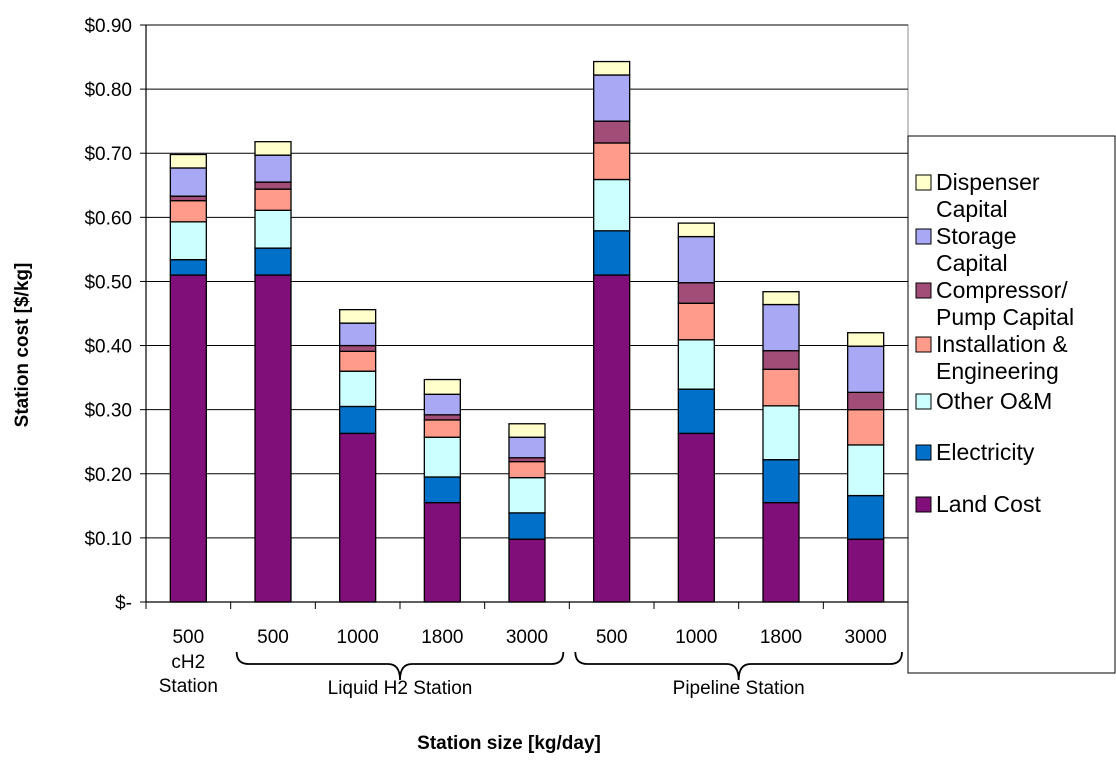 Image resolution: width=1116 pixels, height=766 pixels. Describe the element at coordinates (108, 347) in the screenshot. I see `y-tick-label: $0.40` at that location.